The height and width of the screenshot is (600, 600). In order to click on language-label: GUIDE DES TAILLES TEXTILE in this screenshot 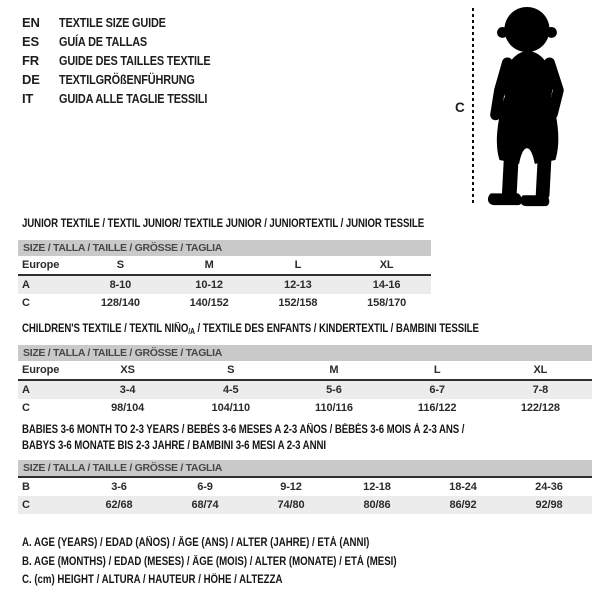, I will do `click(135, 60)`.